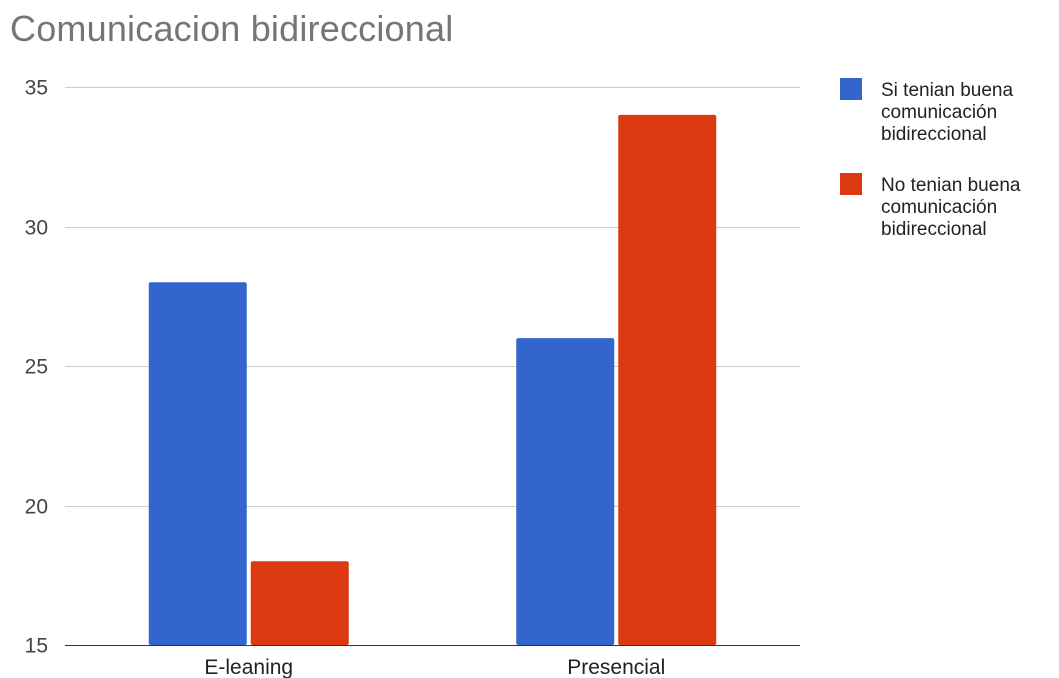 The height and width of the screenshot is (678, 1059). Describe the element at coordinates (36, 507) in the screenshot. I see `y-tick-label: 20` at that location.